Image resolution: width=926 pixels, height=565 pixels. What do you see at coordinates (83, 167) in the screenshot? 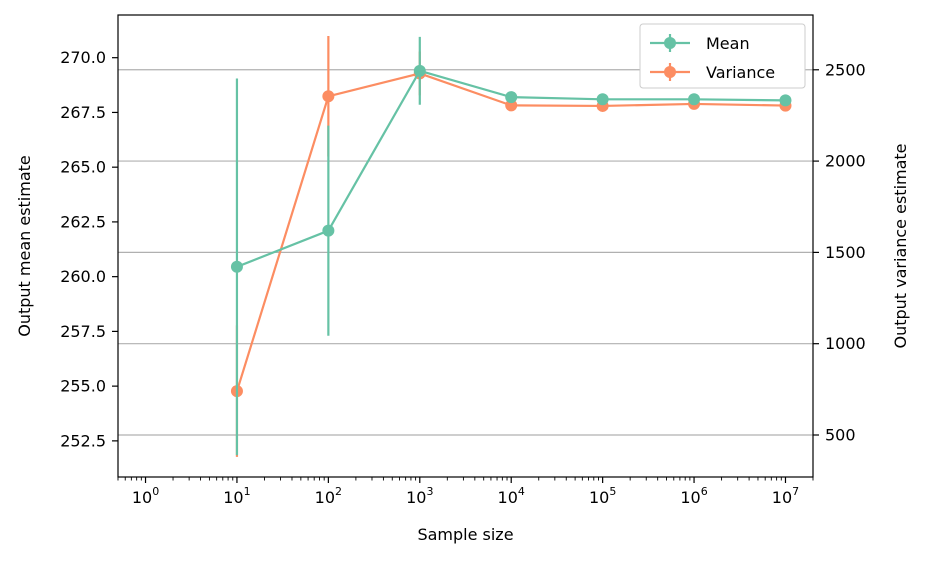
I see `y-left-tick-label-5: 265.0` at bounding box center [83, 167].